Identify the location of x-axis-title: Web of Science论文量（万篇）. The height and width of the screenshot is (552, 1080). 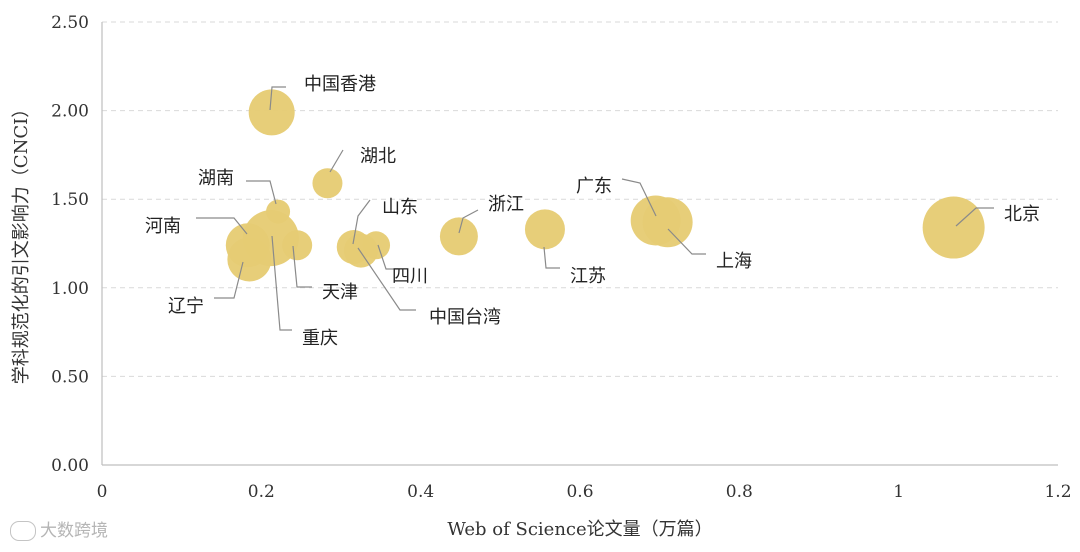
(579, 529).